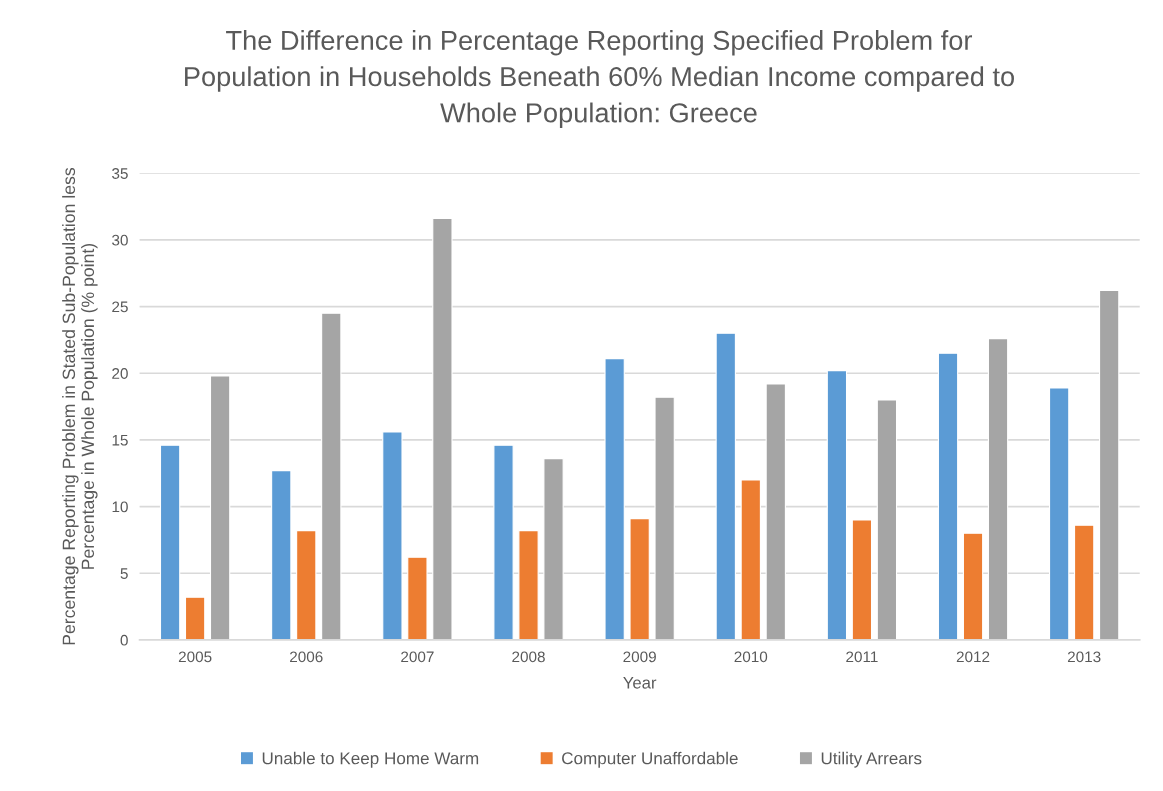  What do you see at coordinates (528, 657) in the screenshot?
I see `x-tick-label: 2008` at bounding box center [528, 657].